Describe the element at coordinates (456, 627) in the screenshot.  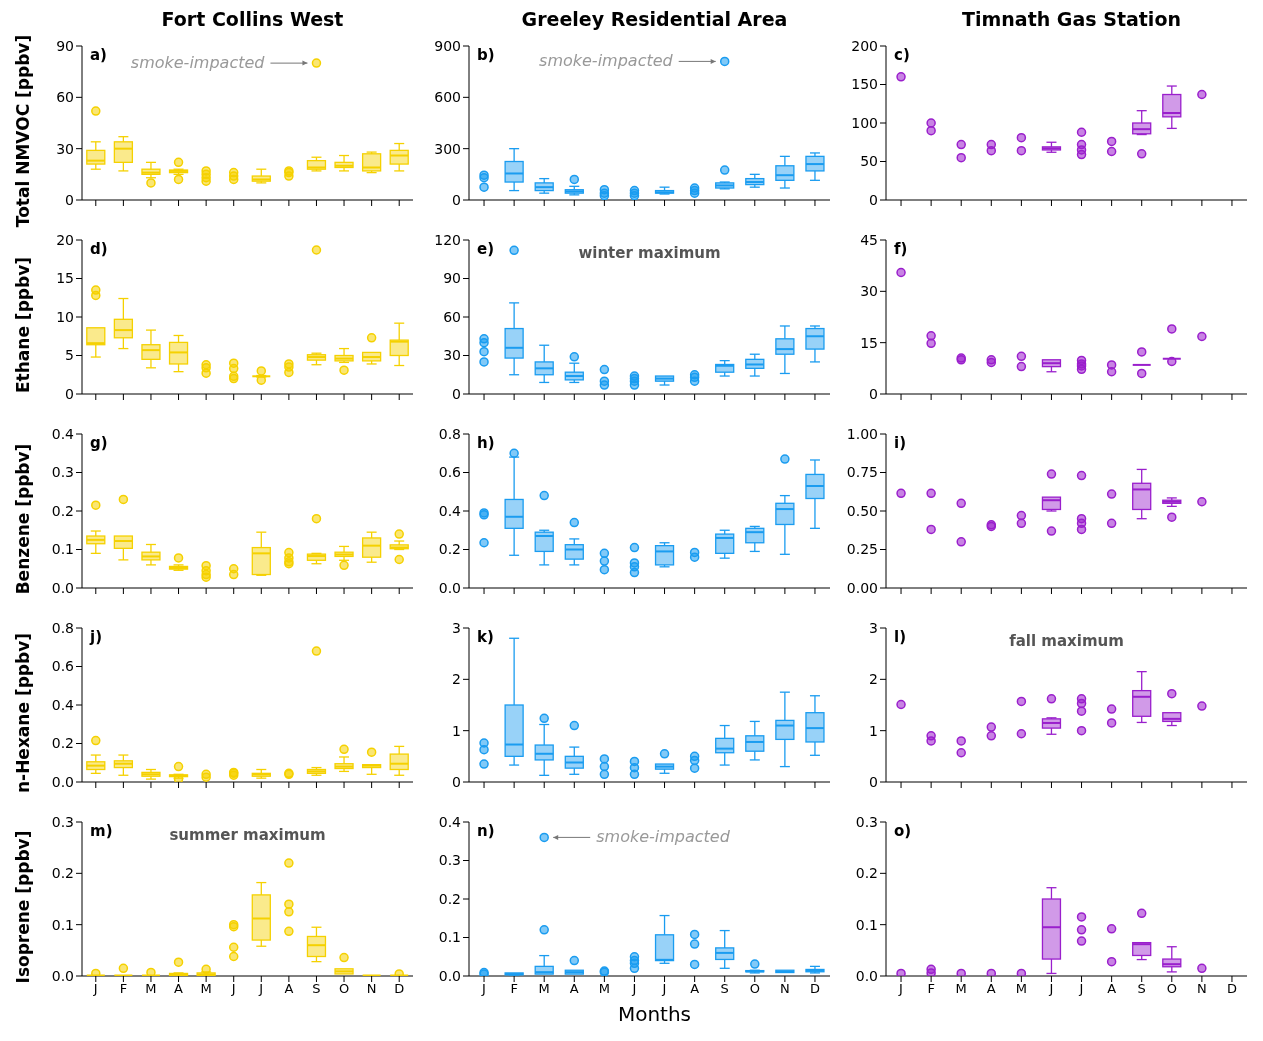
I see `y-tick-label: 3` at that location.